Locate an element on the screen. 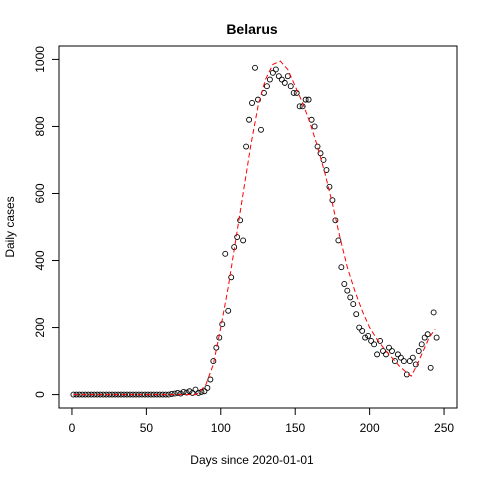  y-tick-label: 1000 is located at coordinates (40, 59).